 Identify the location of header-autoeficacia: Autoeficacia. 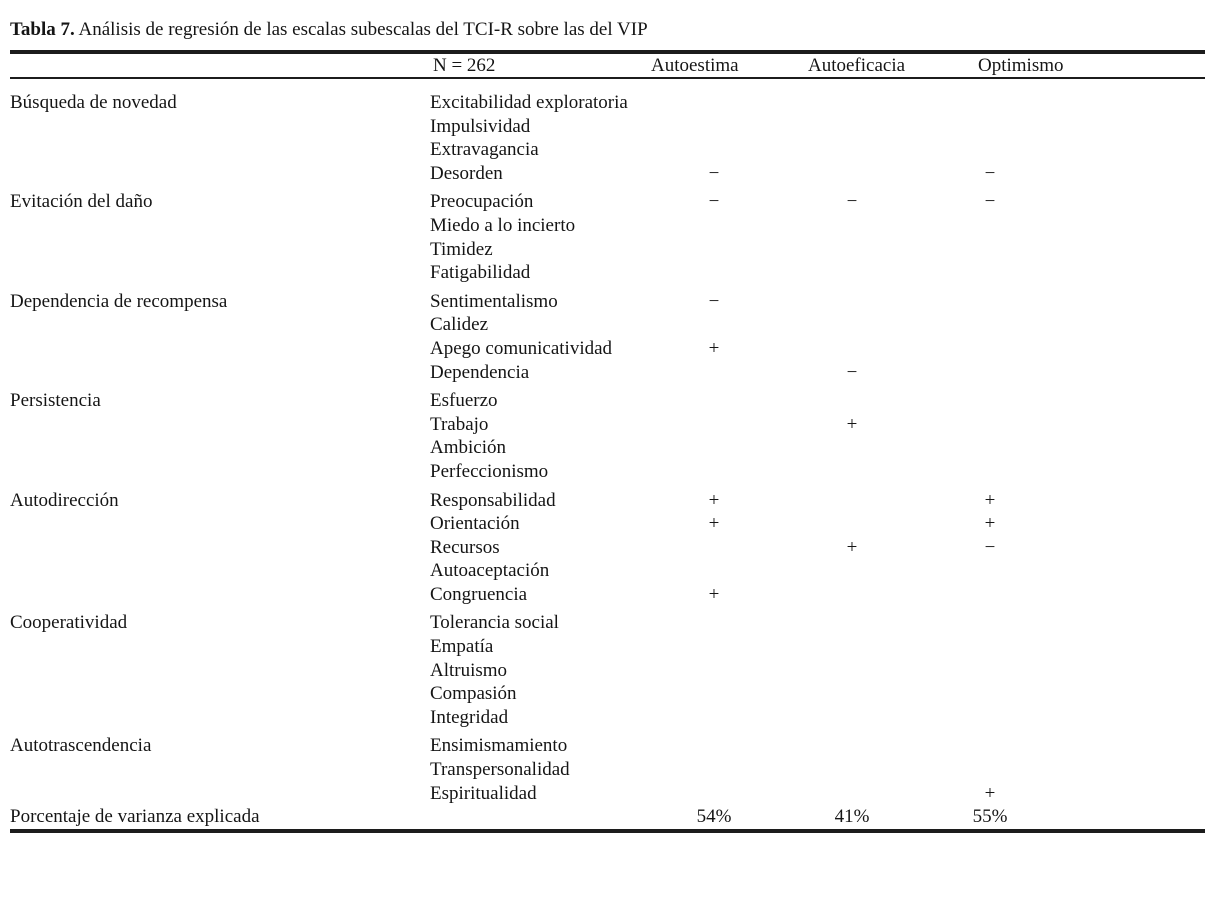
(852, 66).